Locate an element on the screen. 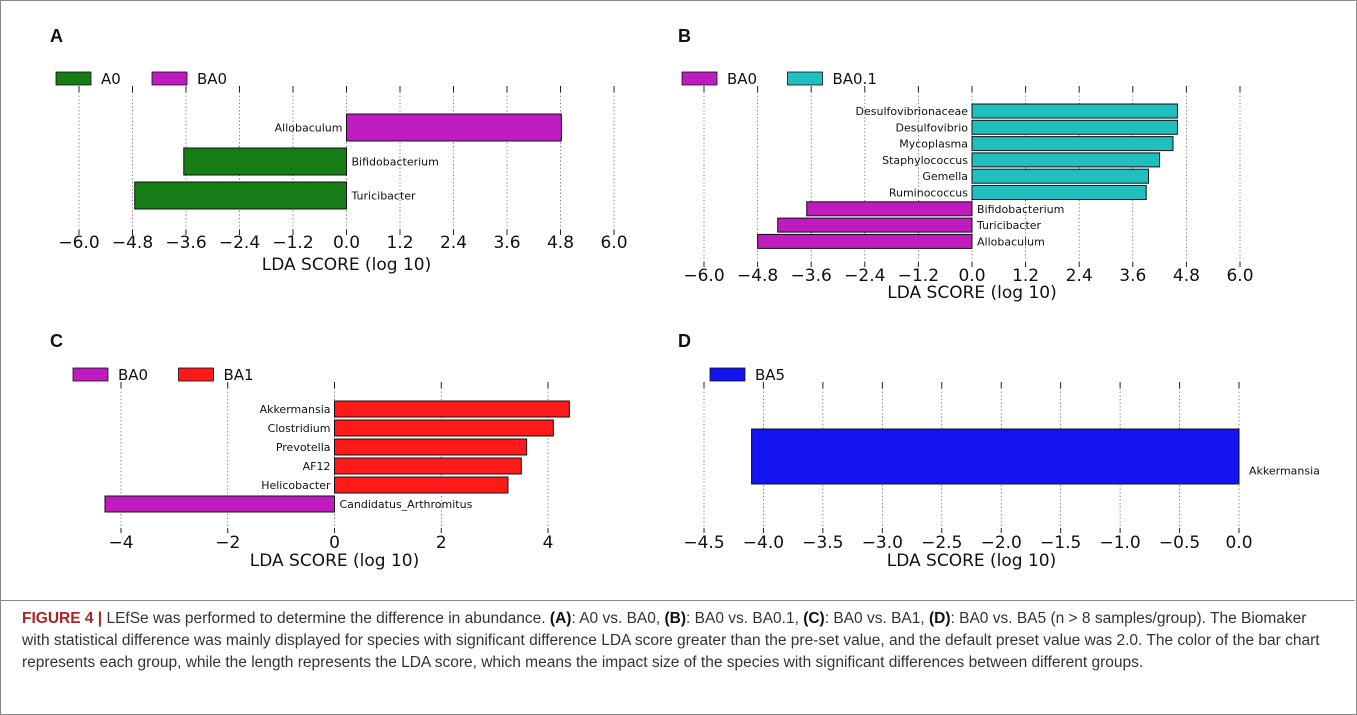  panel-letter-a: A is located at coordinates (56, 36).